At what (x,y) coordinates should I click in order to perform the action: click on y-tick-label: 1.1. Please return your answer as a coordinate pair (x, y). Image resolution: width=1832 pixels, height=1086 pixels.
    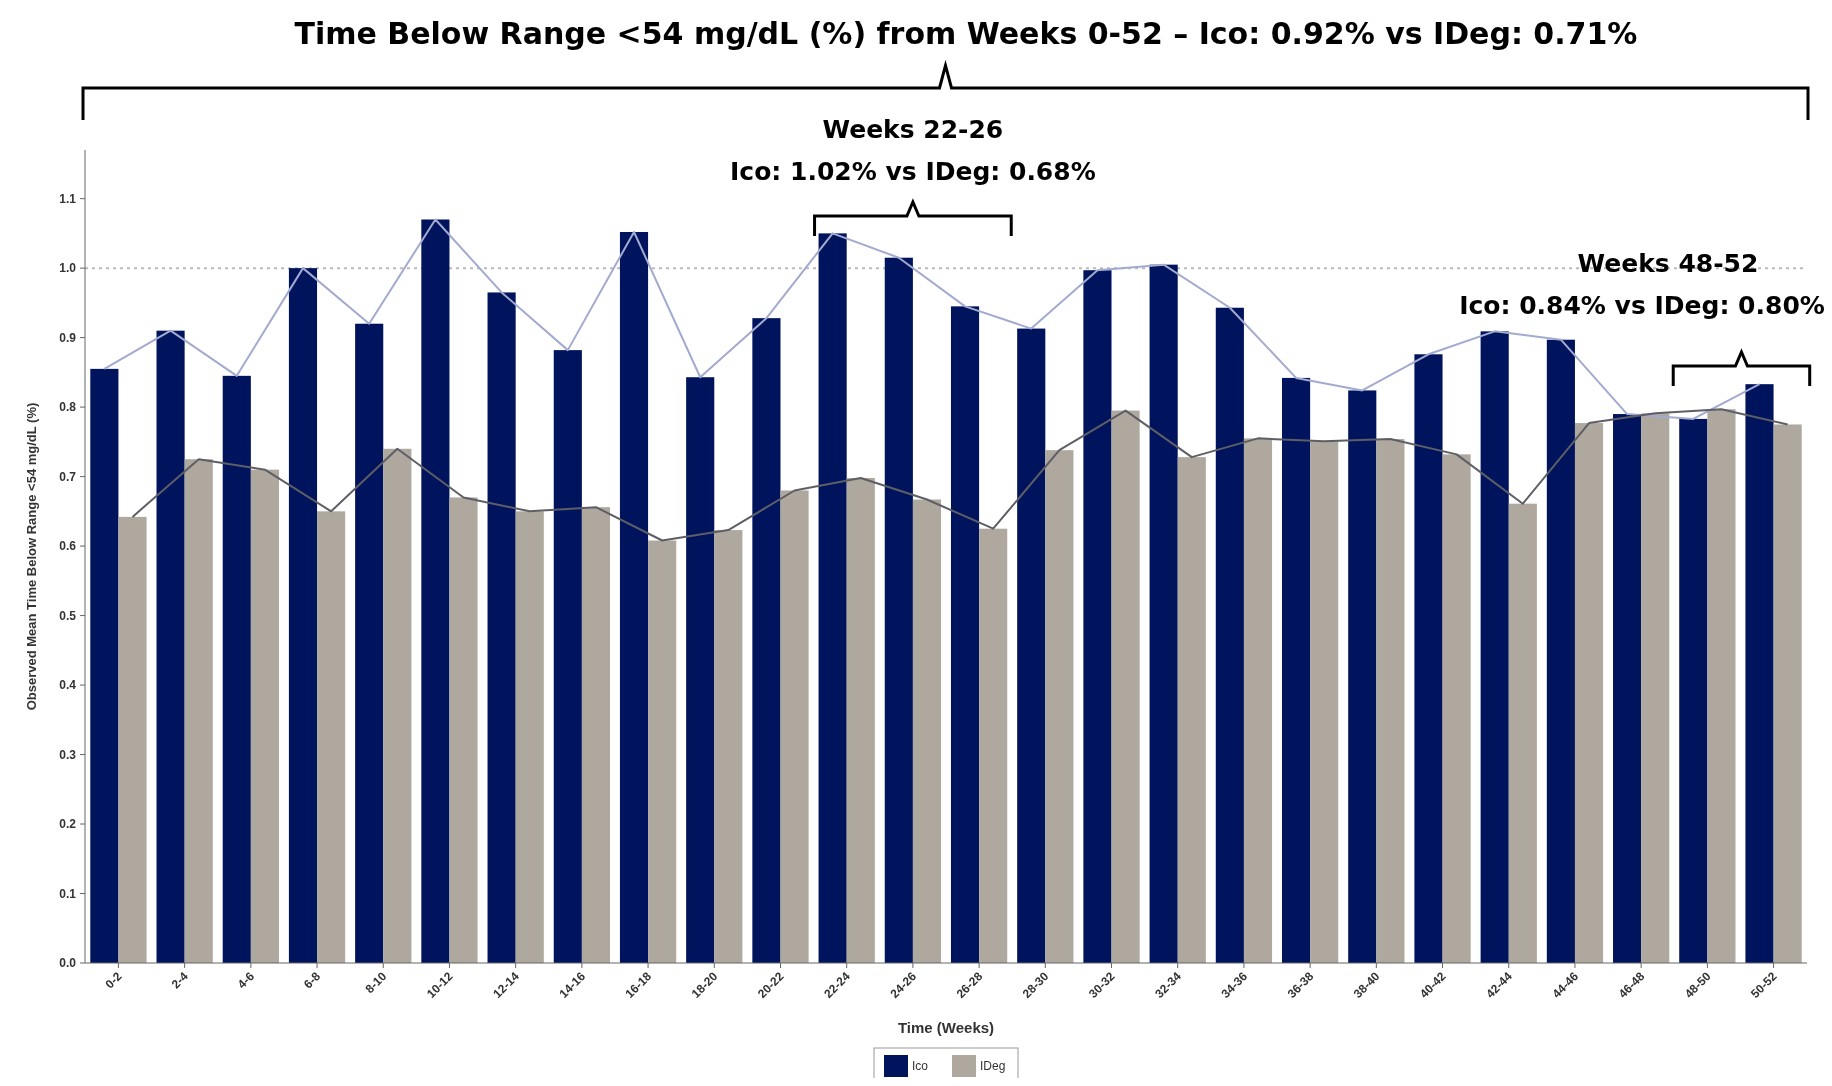
    Looking at the image, I should click on (68, 198).